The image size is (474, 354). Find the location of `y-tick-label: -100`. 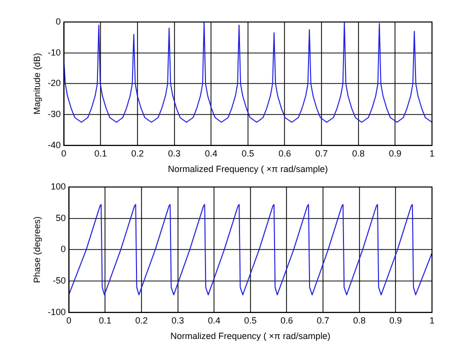

y-tick-label: -100 is located at coordinates (57, 311).